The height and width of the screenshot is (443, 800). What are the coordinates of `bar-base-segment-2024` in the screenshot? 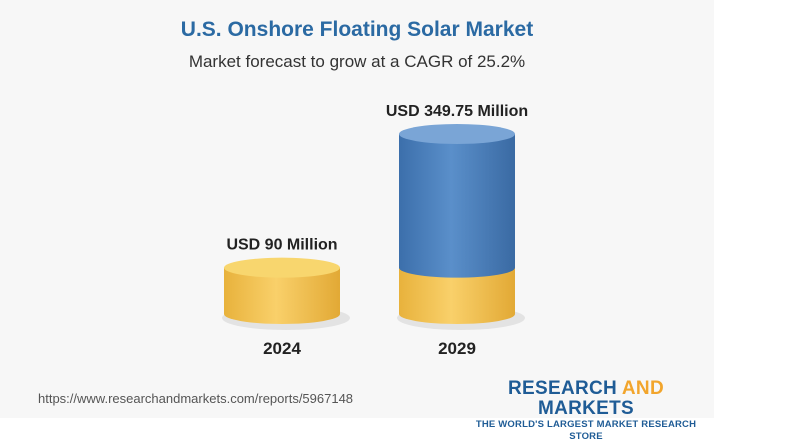 It's located at (282, 295).